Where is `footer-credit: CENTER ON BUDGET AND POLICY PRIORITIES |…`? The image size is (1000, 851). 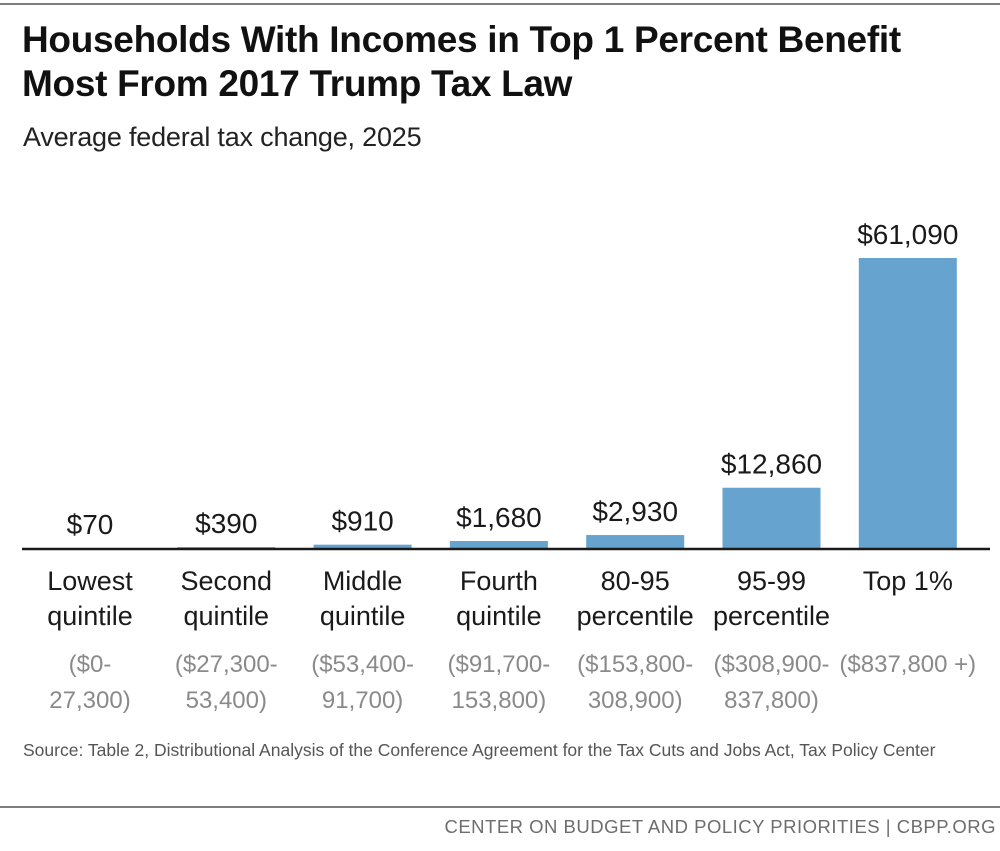
footer-credit: CENTER ON BUDGET AND POLICY PRIORITIES |… is located at coordinates (720, 826).